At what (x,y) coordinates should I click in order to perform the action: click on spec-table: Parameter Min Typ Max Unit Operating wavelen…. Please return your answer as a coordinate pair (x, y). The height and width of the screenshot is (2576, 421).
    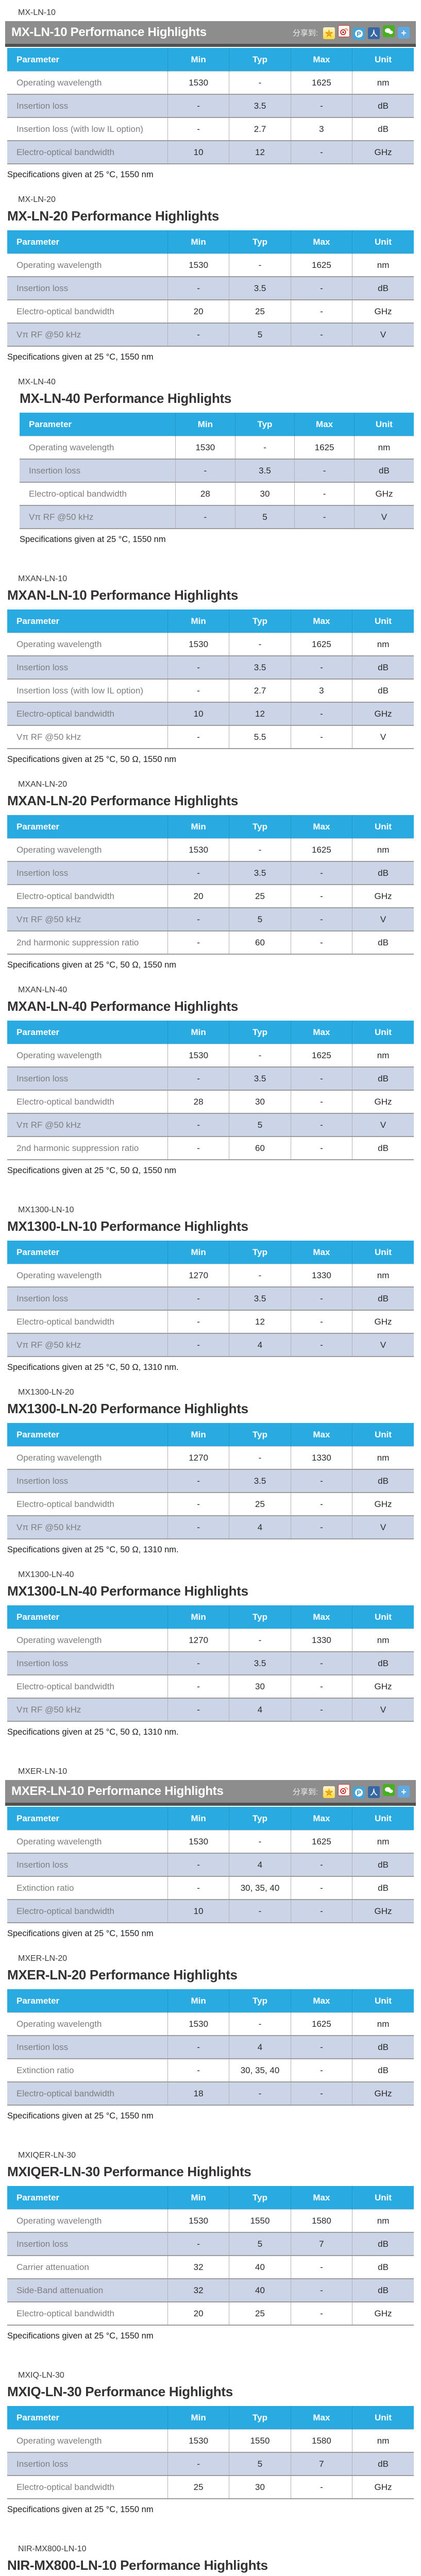
    Looking at the image, I should click on (210, 1090).